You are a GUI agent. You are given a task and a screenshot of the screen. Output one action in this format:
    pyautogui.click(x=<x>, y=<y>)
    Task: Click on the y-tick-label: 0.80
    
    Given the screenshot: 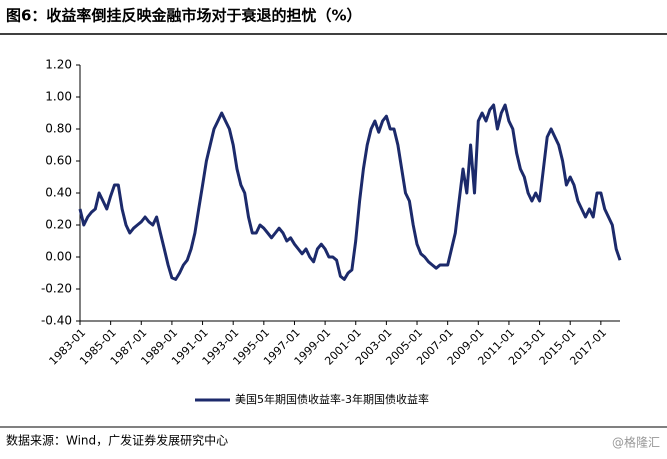 What is the action you would take?
    pyautogui.click(x=58, y=129)
    